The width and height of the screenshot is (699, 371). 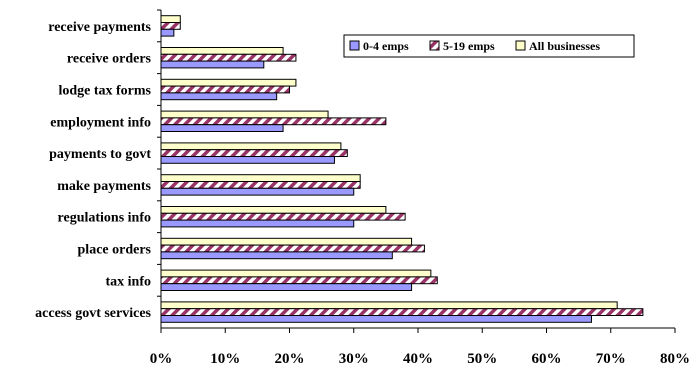 I want to click on category-label: lodge tax forms, so click(x=104, y=91).